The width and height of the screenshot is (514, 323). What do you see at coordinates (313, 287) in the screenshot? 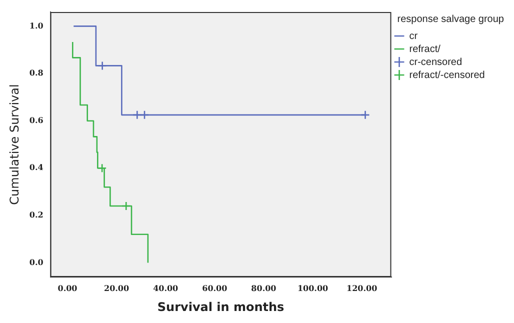
I see `x-tick-label: 100.00` at bounding box center [313, 287].